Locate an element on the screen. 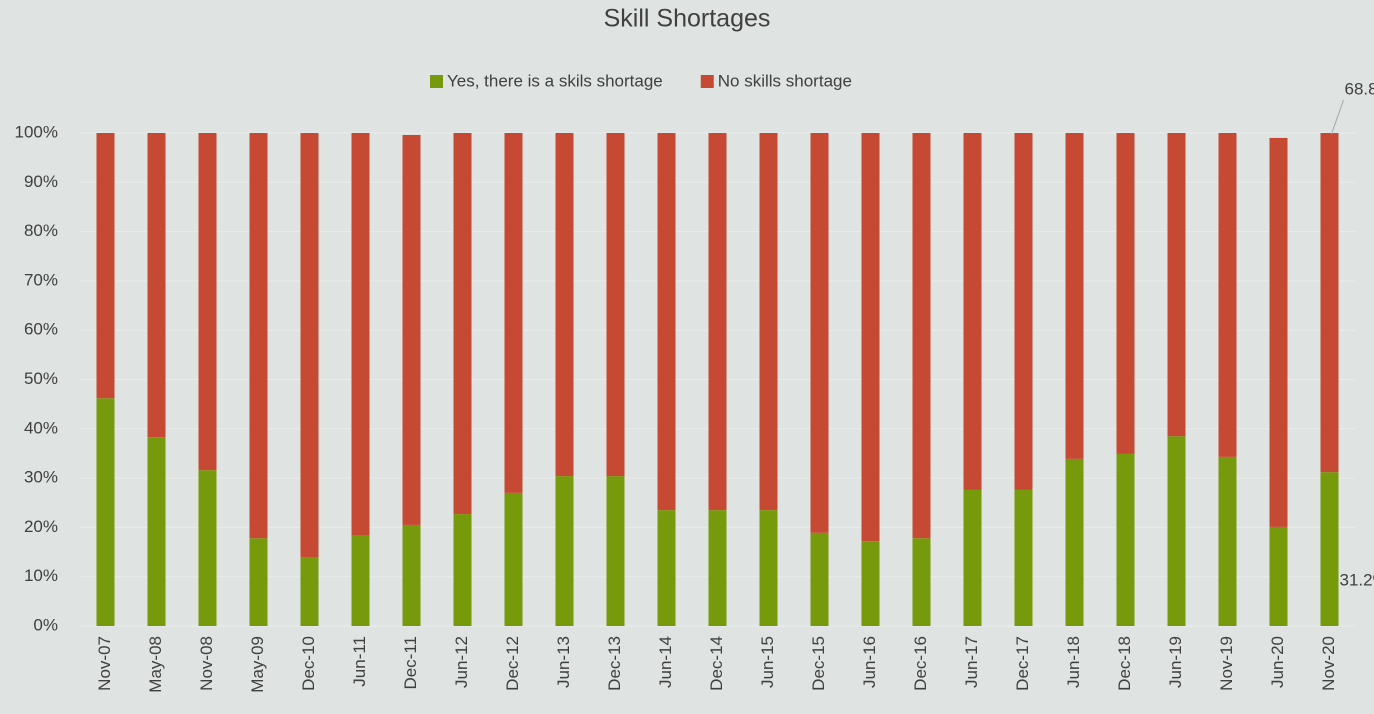  x-tick-label: Jun-16 is located at coordinates (869, 662).